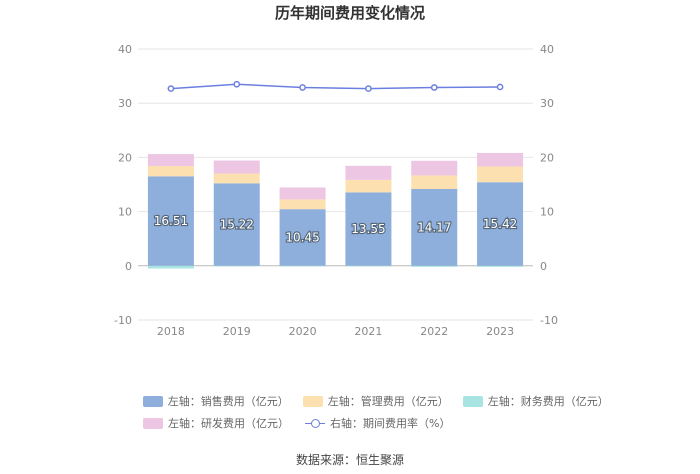  I want to click on y-tick-label-left: 10, so click(125, 212).